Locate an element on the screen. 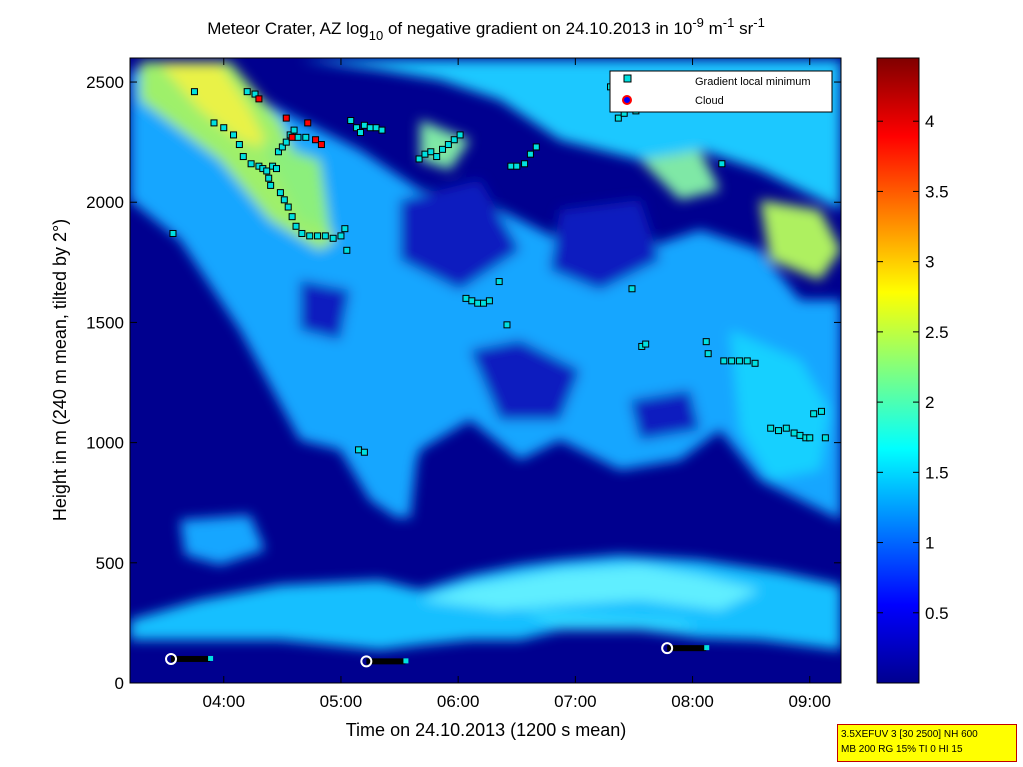  x-tick-label: 07:00 is located at coordinates (575, 701).